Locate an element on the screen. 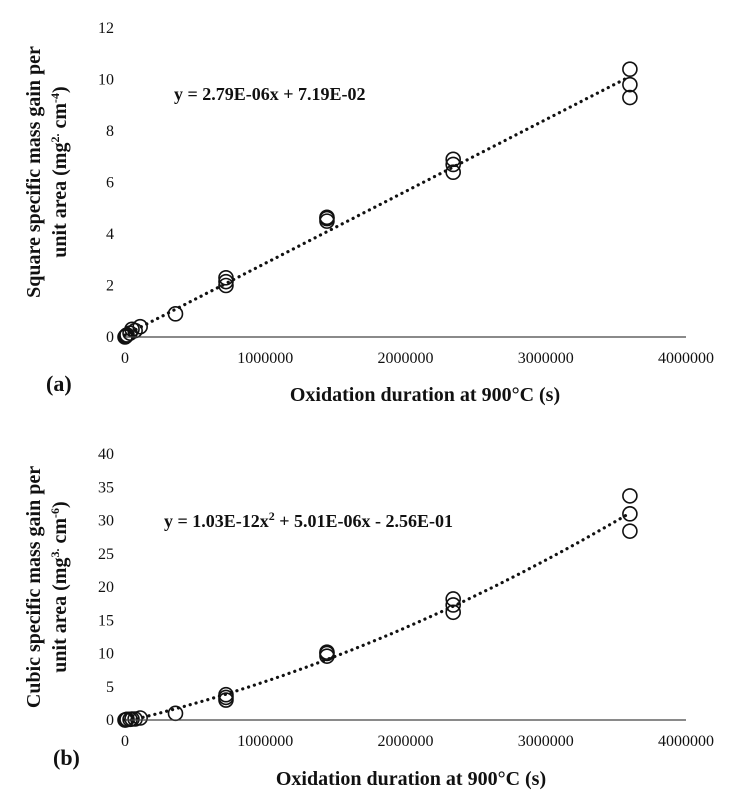 The width and height of the screenshot is (747, 805). equation-a: y = 2.79E-06x + 7.19E-02 is located at coordinates (270, 94).